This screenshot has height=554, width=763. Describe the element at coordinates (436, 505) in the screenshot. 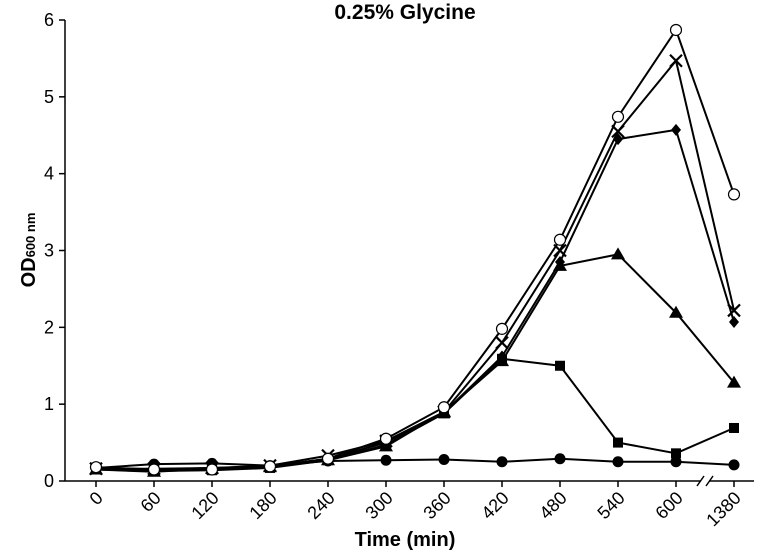

I see `x-tick-label: 360` at that location.